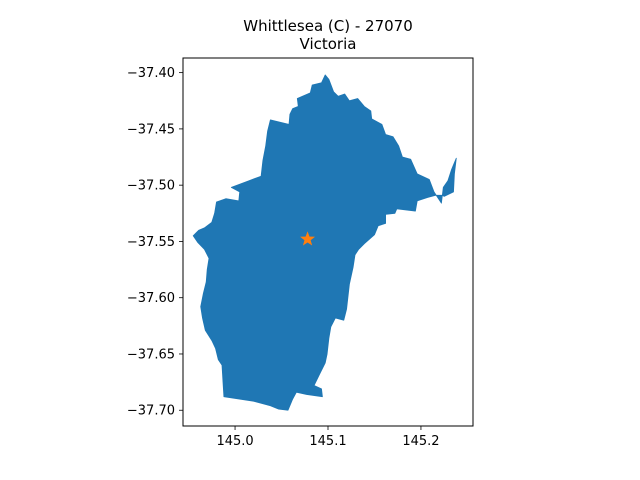 The height and width of the screenshot is (480, 640). What do you see at coordinates (328, 26) in the screenshot?
I see `map-title: Whittlesea (C) - 27070` at bounding box center [328, 26].